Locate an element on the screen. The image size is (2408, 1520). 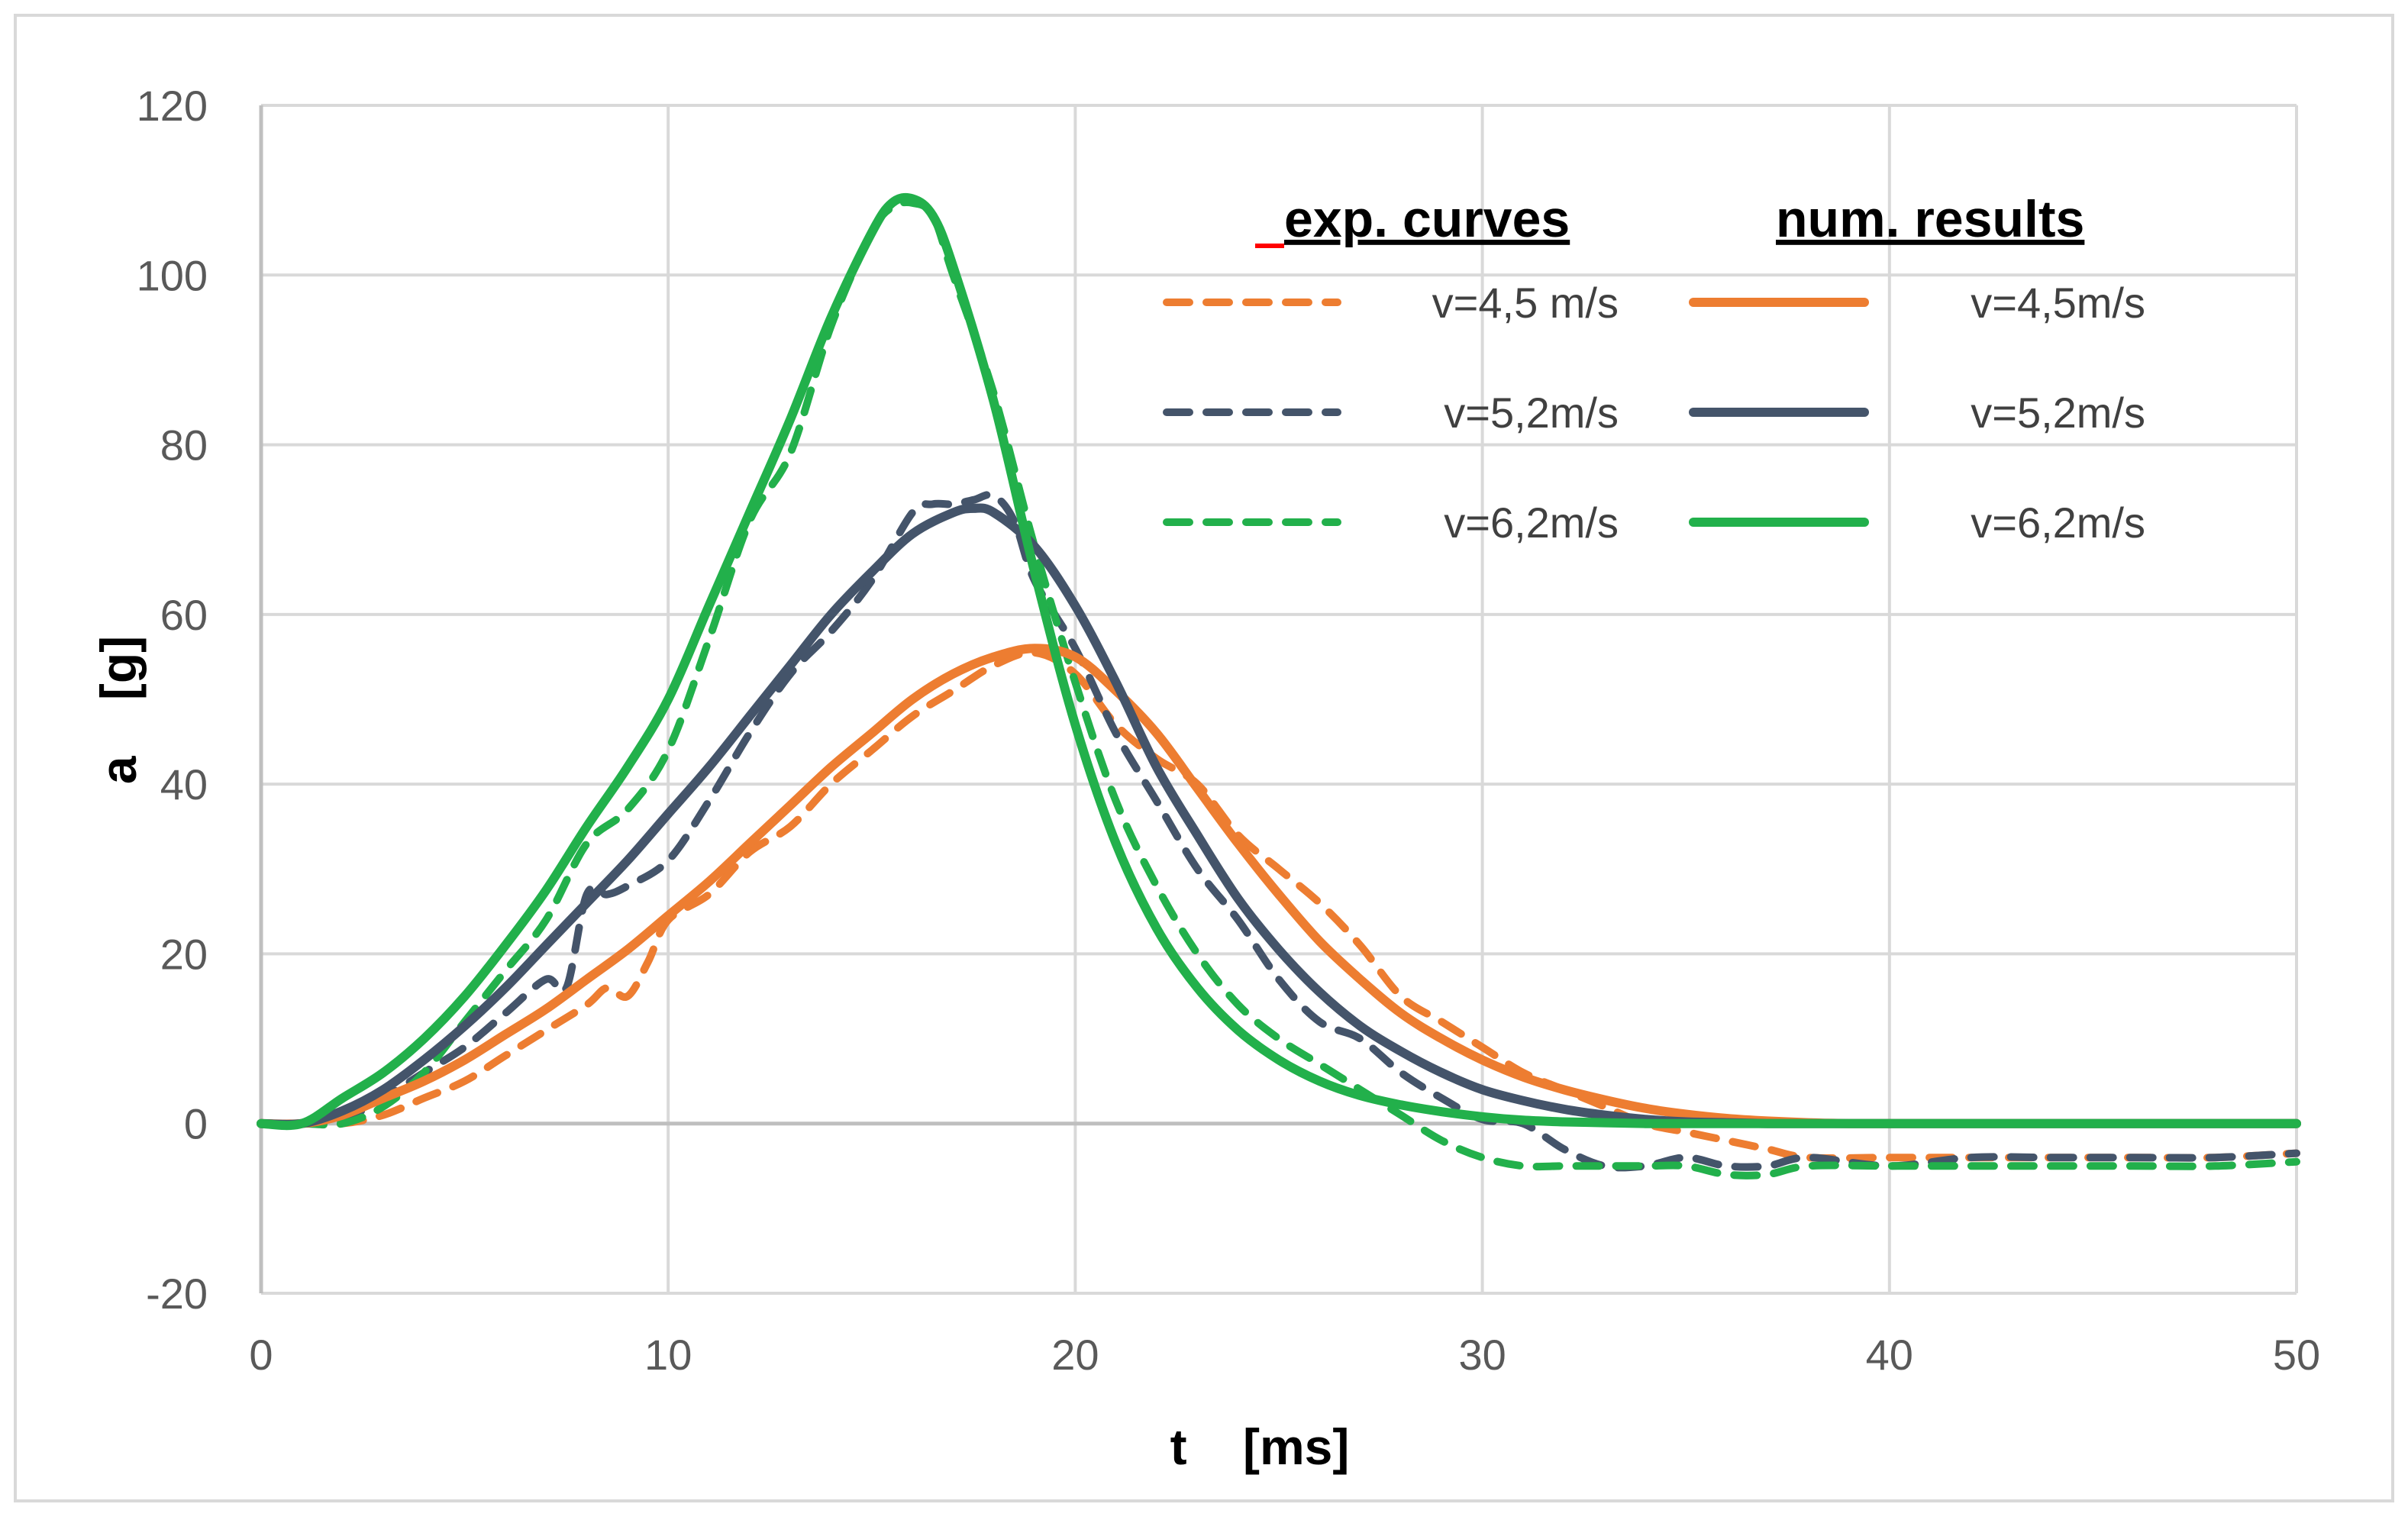
y-tick-label: 80 is located at coordinates (184, 445).